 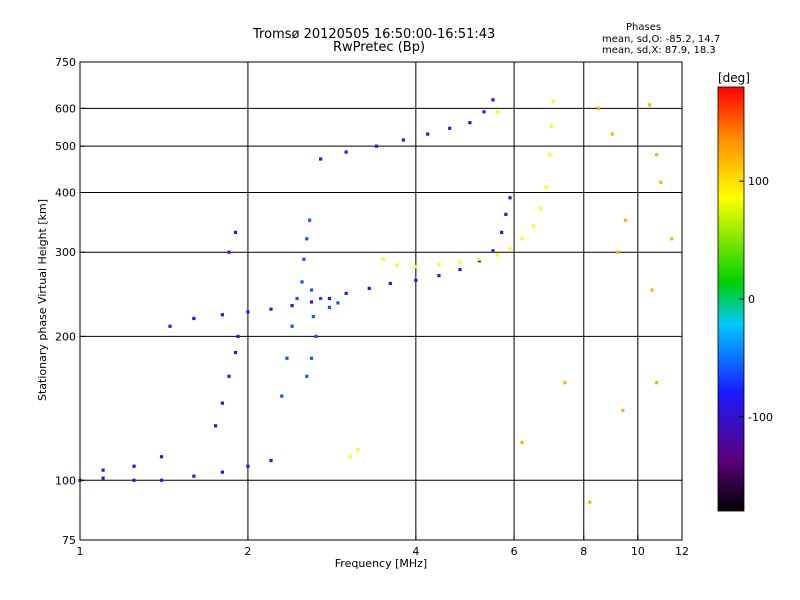 I want to click on y-ticks: 75 100 200 300 400 500 600 750, so click(x=70, y=301).